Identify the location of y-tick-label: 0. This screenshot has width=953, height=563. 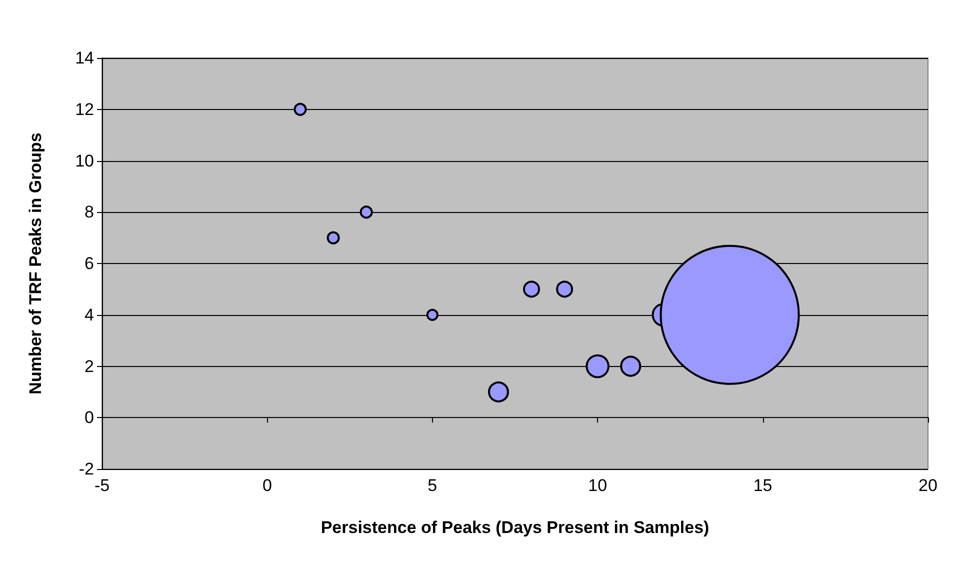
(89, 418).